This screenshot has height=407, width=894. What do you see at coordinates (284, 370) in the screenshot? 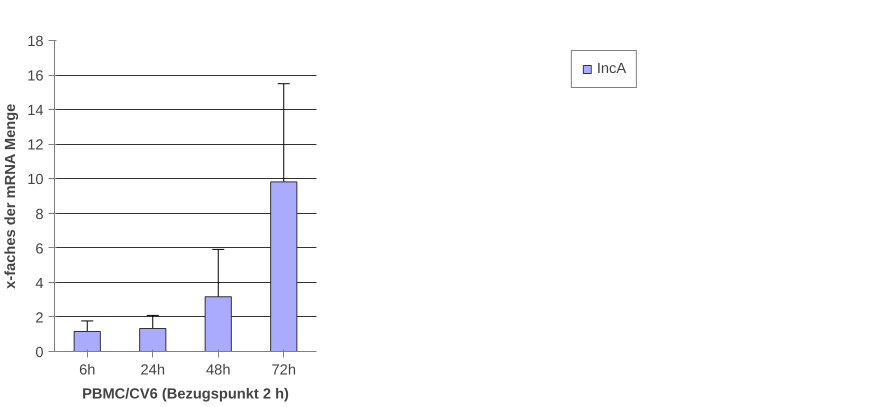
I see `x-tick-label: 72h` at bounding box center [284, 370].